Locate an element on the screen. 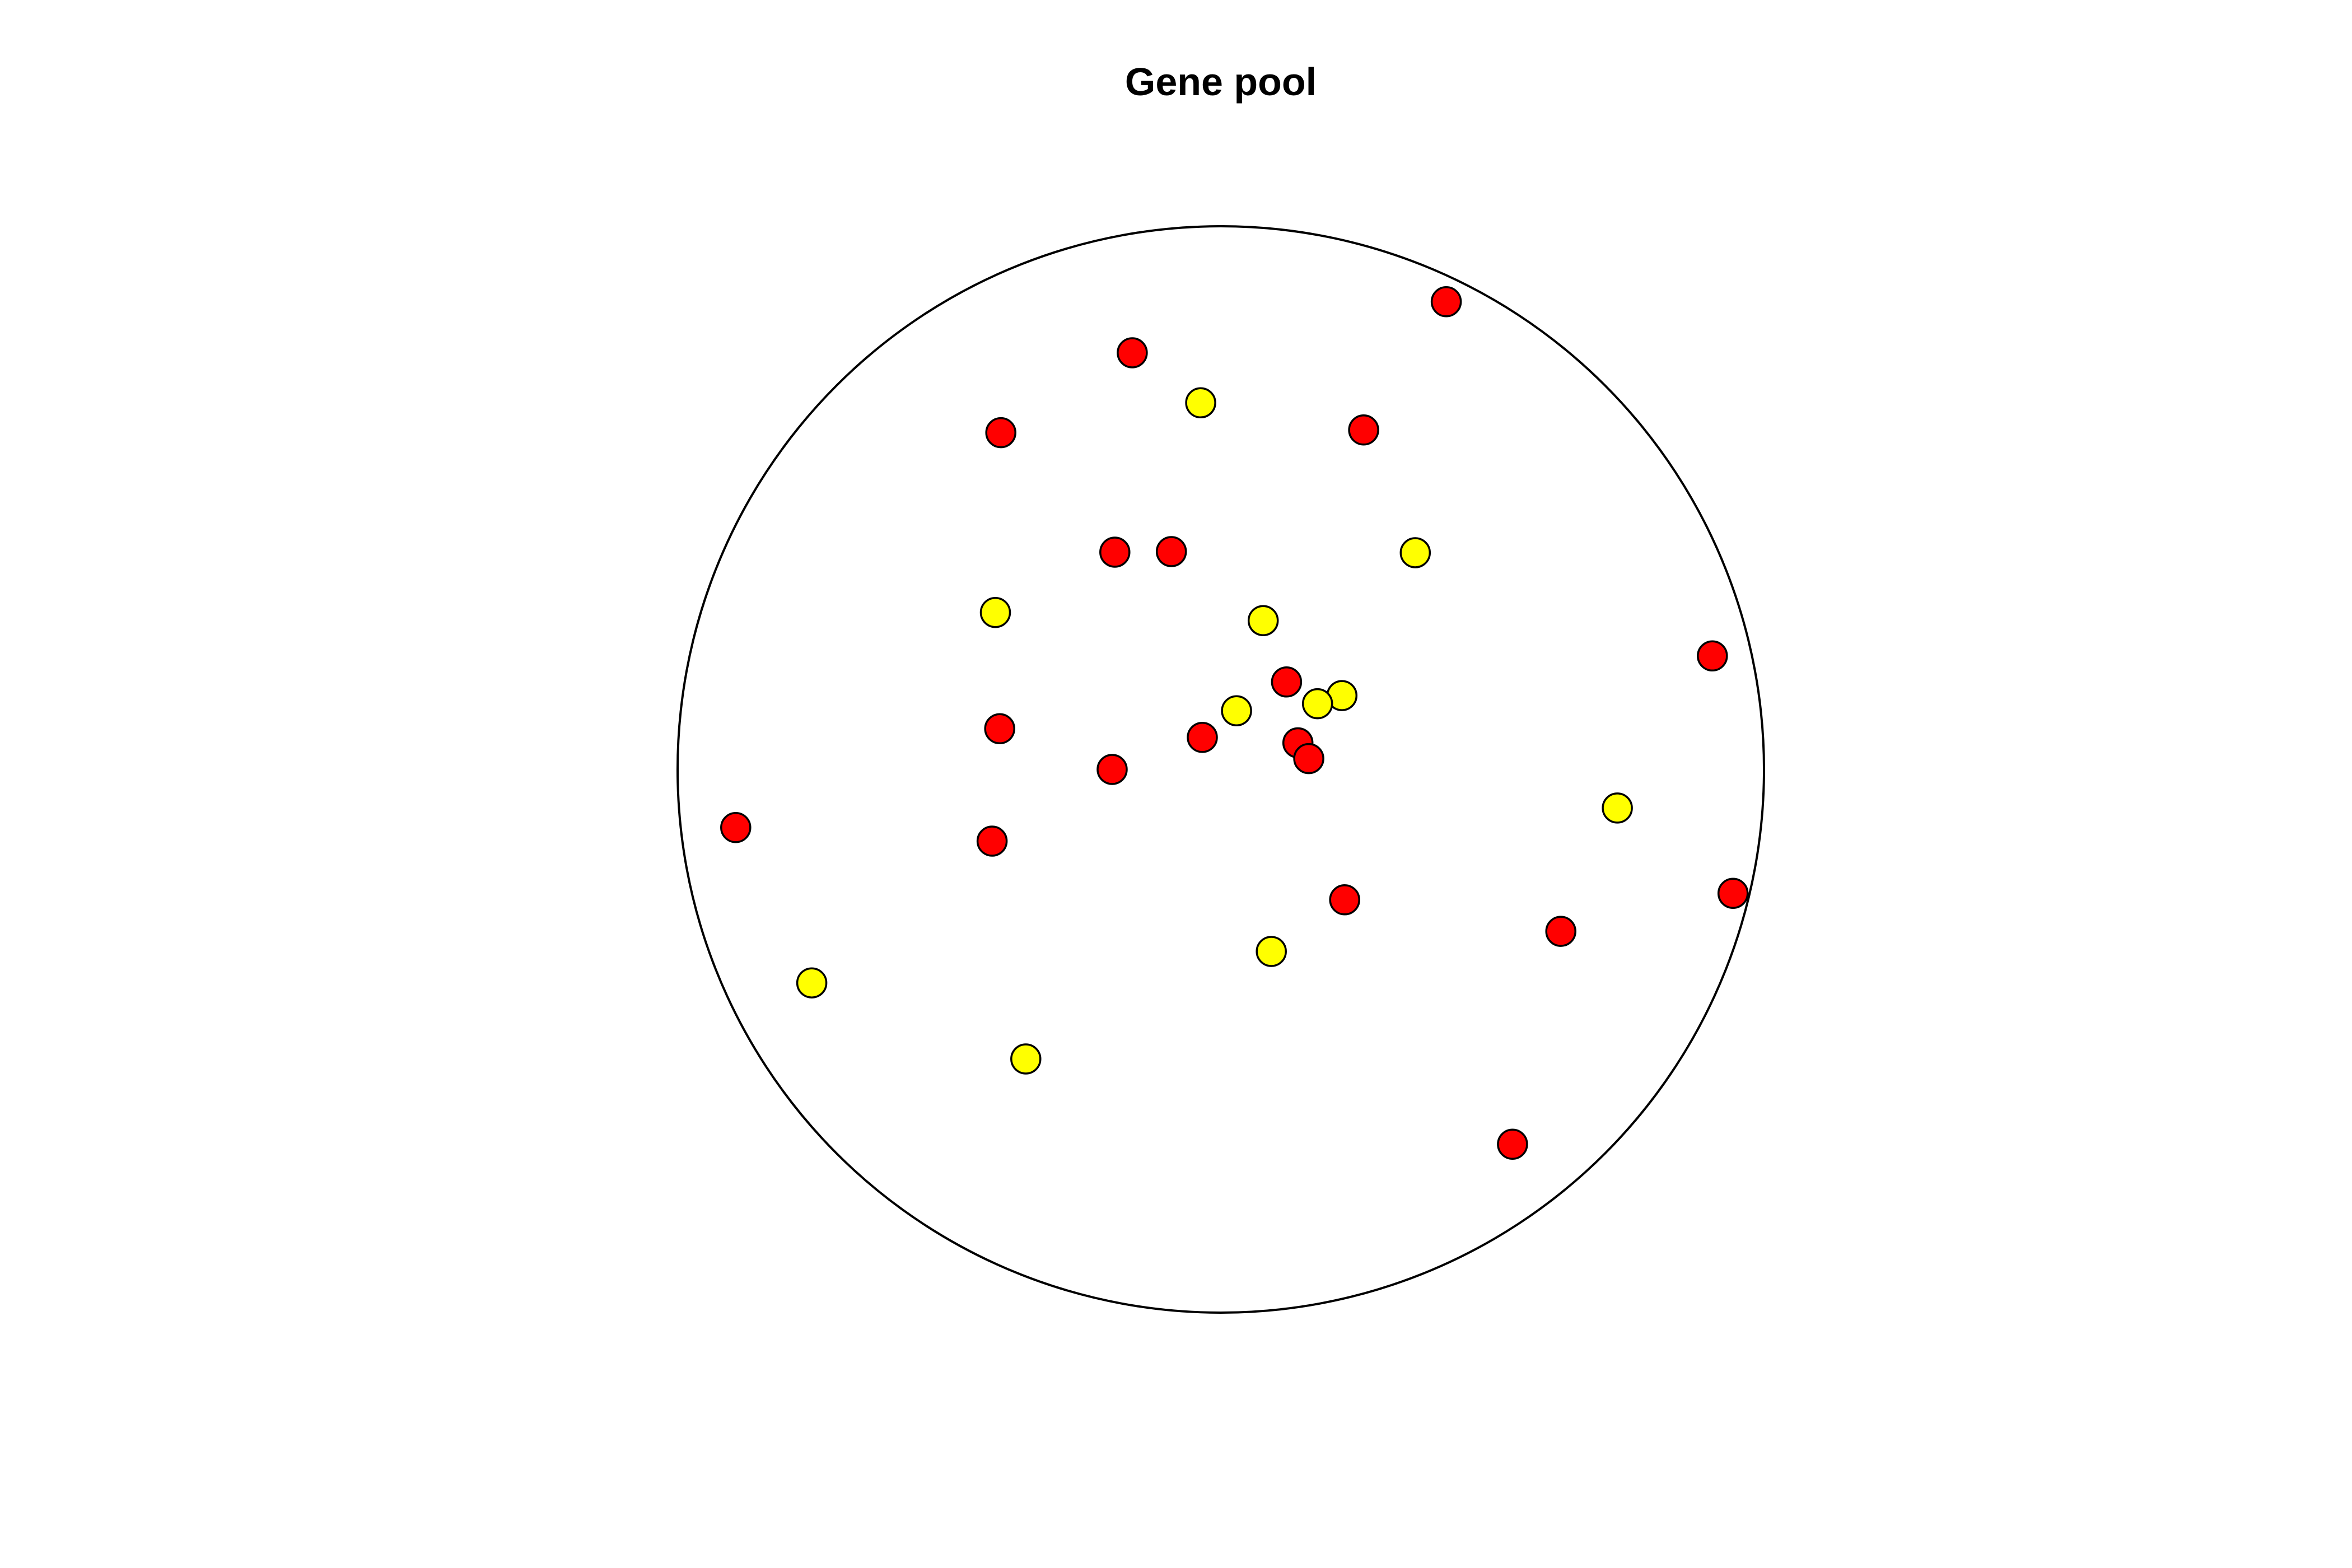 Image resolution: width=2352 pixels, height=1568 pixels. chart-title: Gene pool is located at coordinates (1221, 82).